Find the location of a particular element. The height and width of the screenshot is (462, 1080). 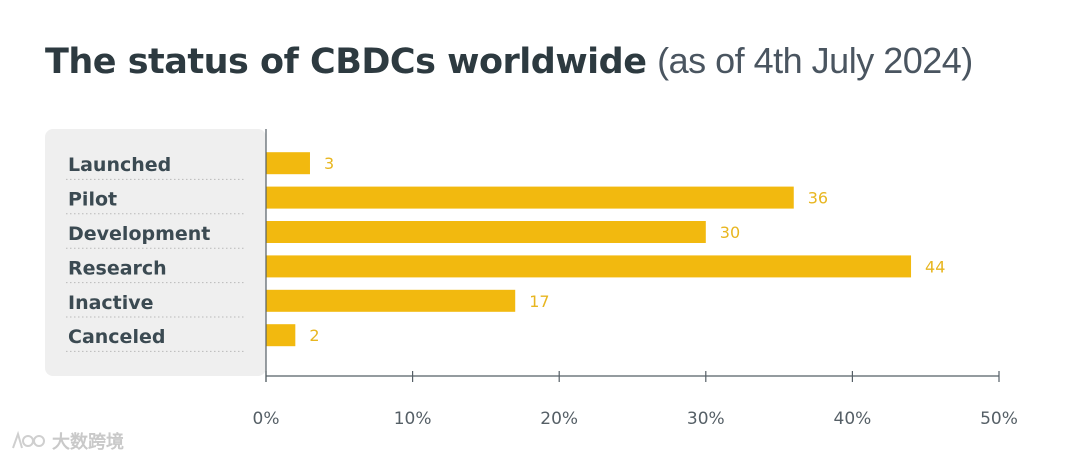

chart-title-main: The status of CBDCs worldwide is located at coordinates (346, 62).